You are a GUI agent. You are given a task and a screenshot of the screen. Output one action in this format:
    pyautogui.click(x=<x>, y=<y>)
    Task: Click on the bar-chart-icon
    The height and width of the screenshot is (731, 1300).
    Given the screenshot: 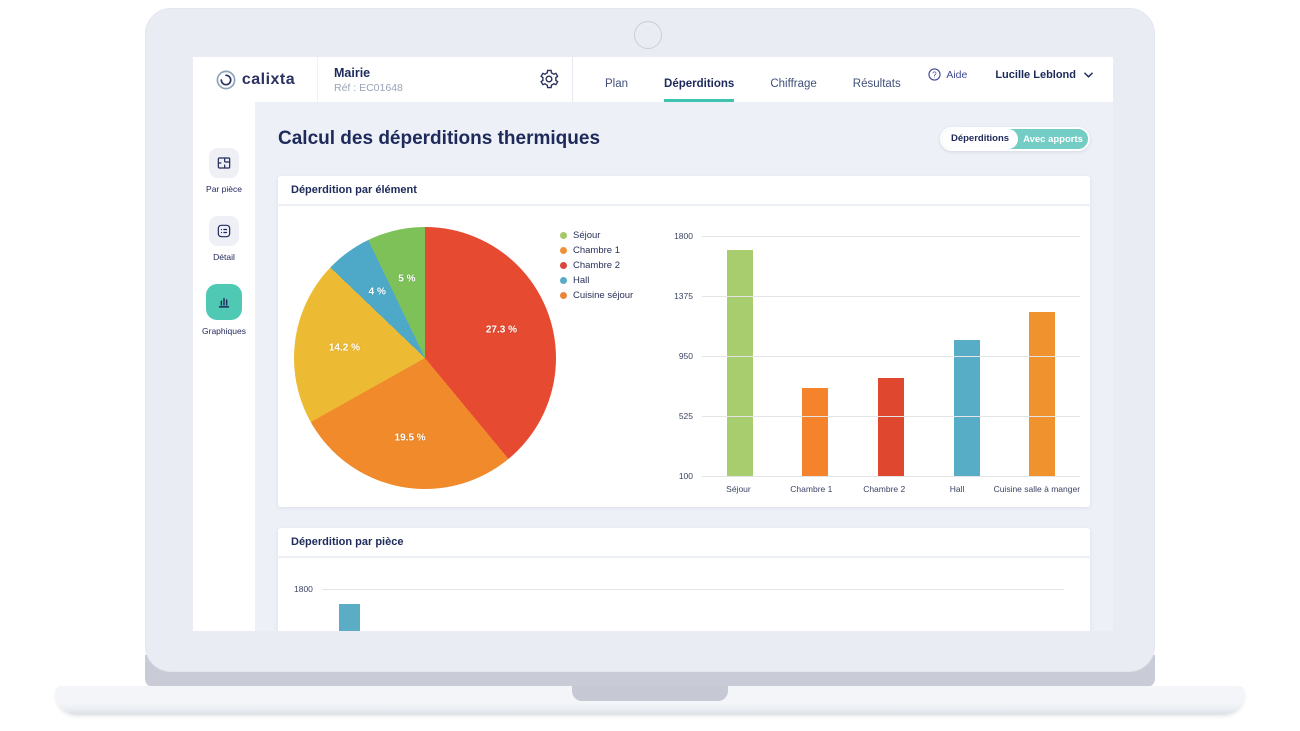 What is the action you would take?
    pyautogui.click(x=223, y=302)
    